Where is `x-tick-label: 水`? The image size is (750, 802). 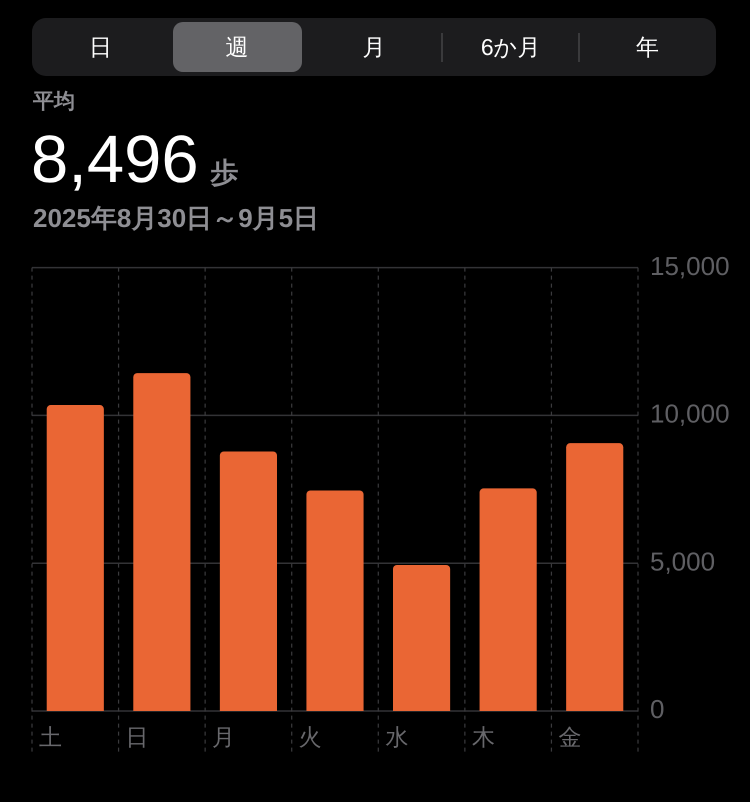
x-tick-label: 水 is located at coordinates (396, 737).